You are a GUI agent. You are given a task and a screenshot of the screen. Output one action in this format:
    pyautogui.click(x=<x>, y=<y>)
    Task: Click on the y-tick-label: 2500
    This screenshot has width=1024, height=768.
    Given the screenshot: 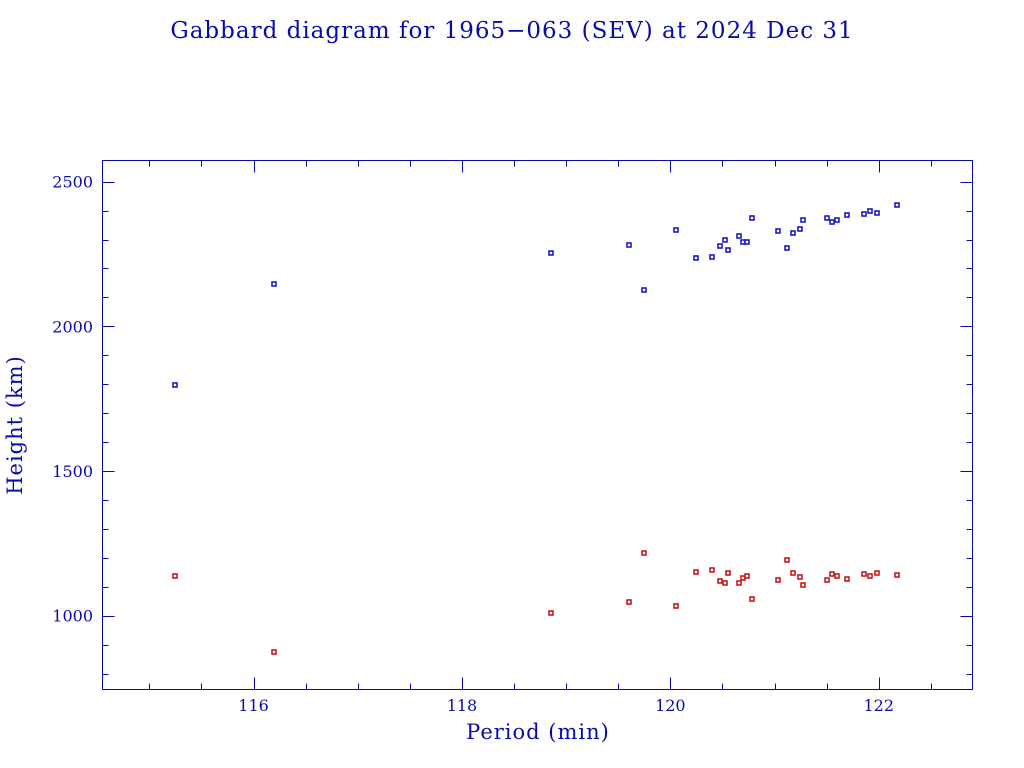 What is the action you would take?
    pyautogui.click(x=72, y=182)
    